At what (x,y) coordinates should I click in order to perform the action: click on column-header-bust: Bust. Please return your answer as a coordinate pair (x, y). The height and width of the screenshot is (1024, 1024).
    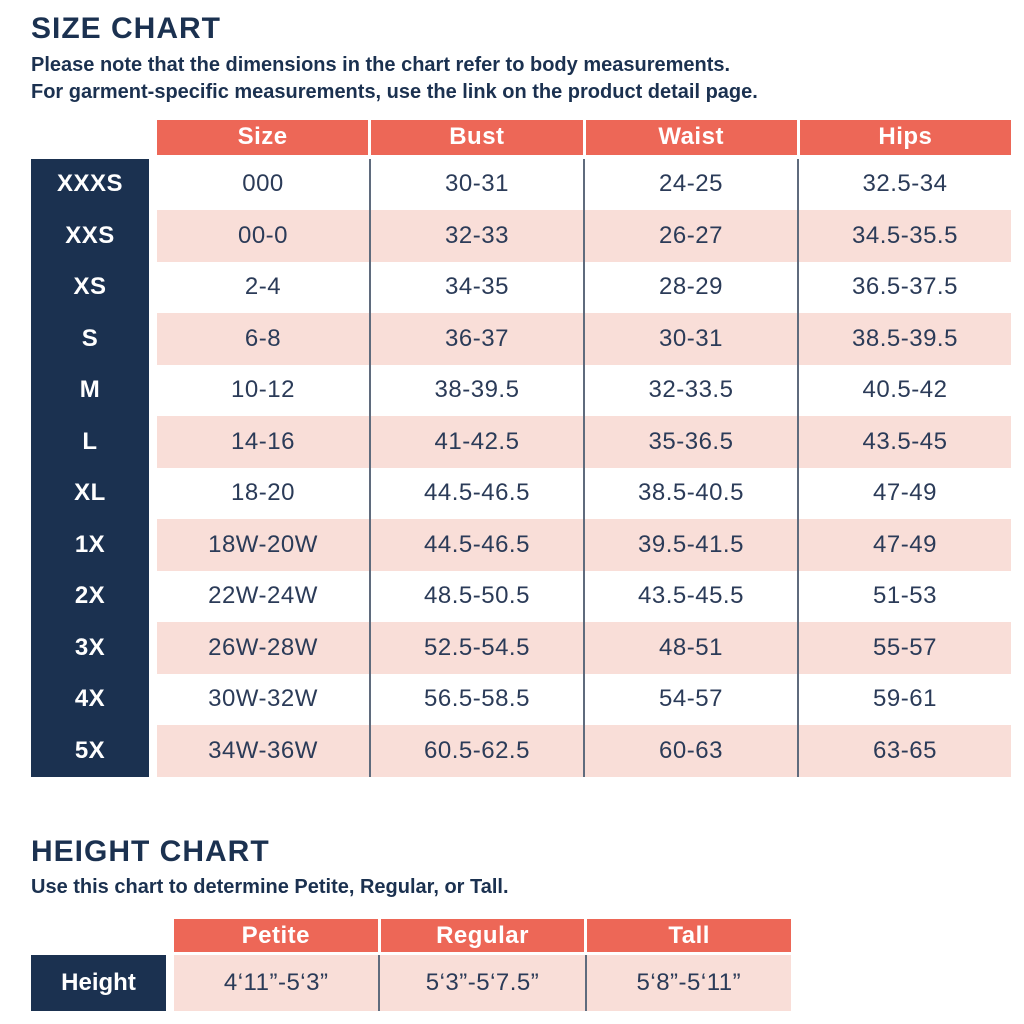
    Looking at the image, I should click on (475, 137).